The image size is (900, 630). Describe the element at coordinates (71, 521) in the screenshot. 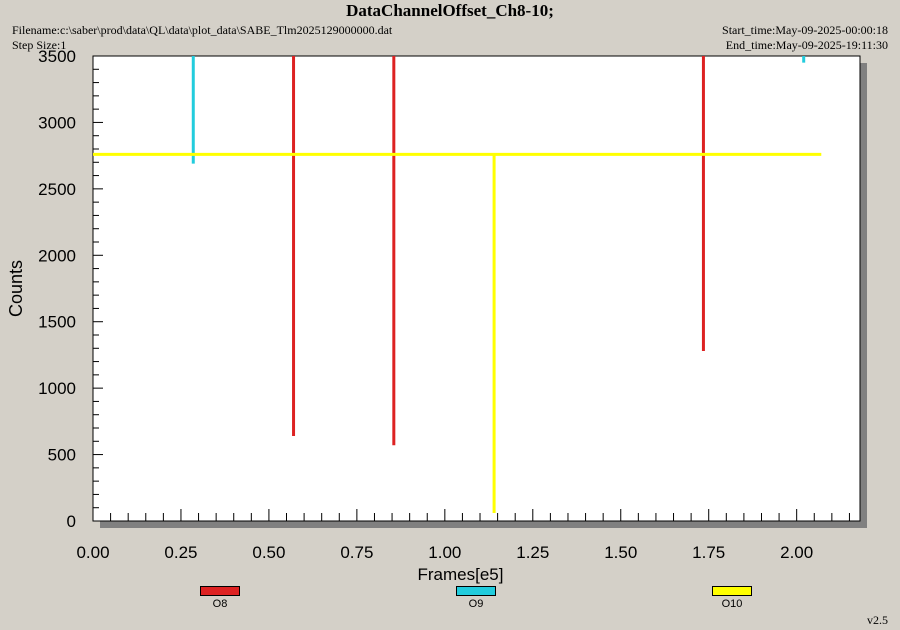

I see `y-tick-label: 0` at that location.